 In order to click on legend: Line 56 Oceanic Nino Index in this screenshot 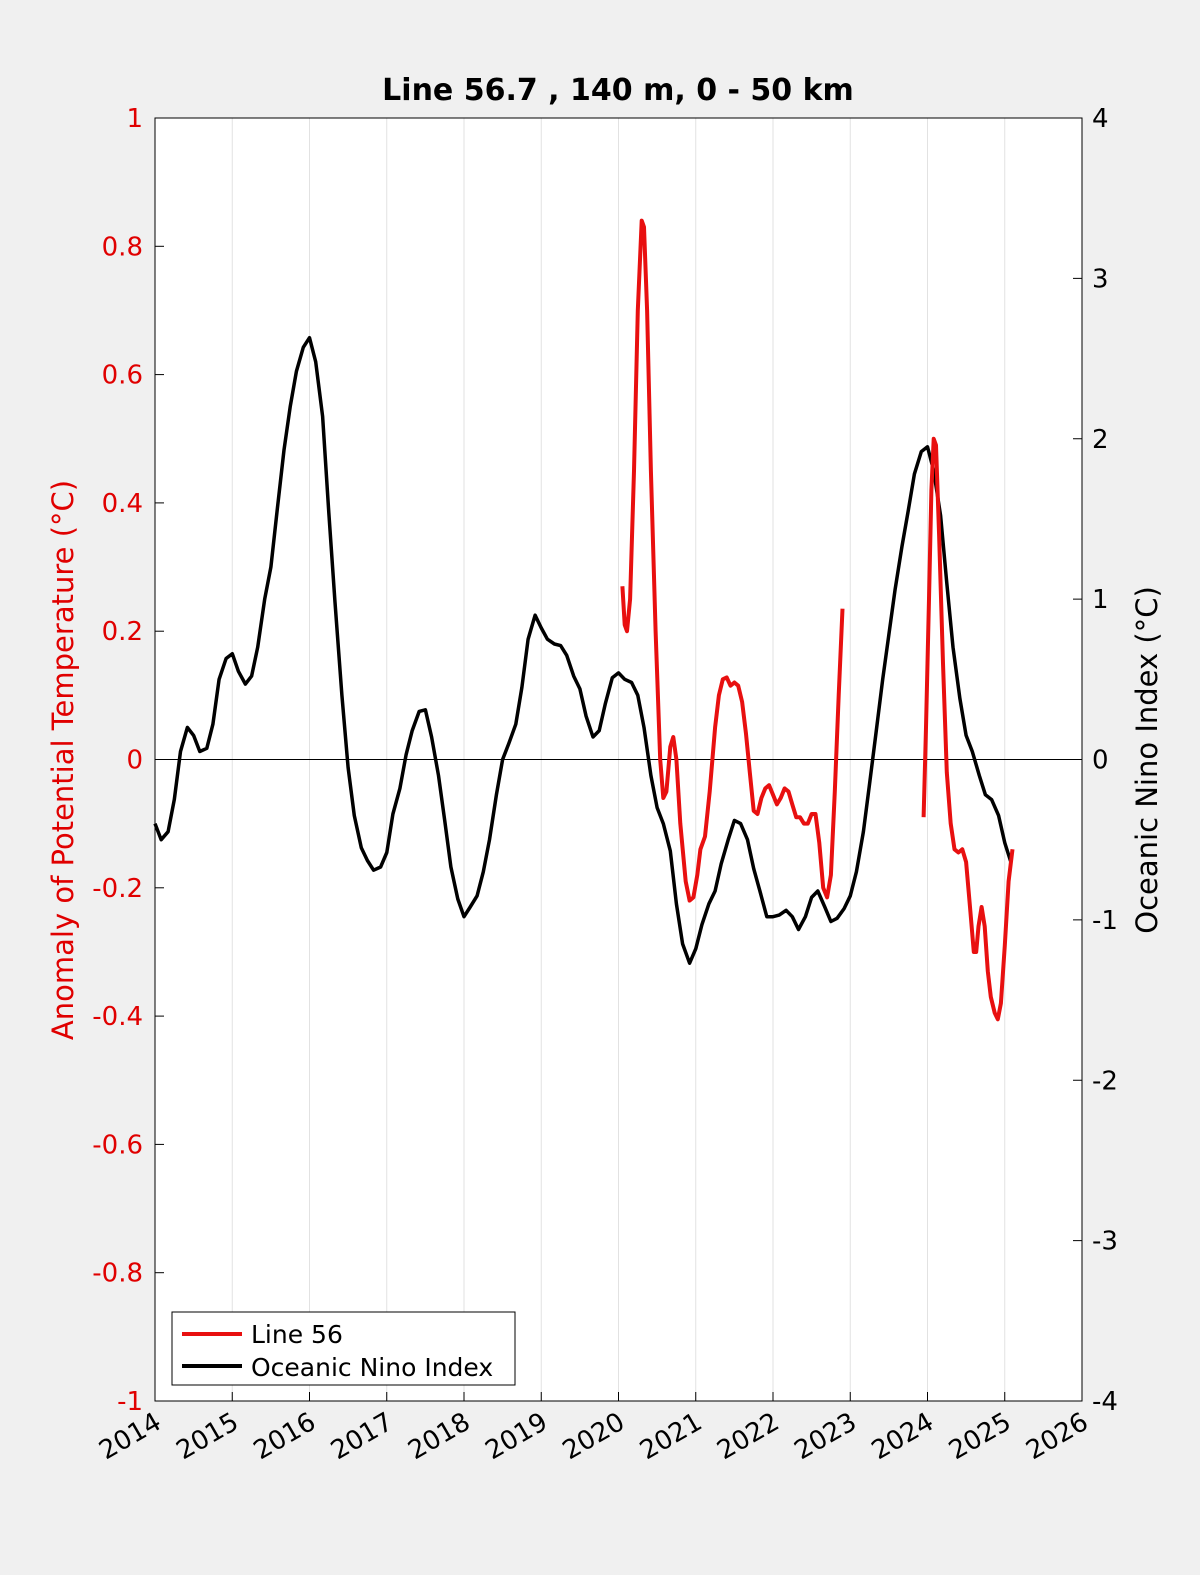, I will do `click(343, 1348)`.